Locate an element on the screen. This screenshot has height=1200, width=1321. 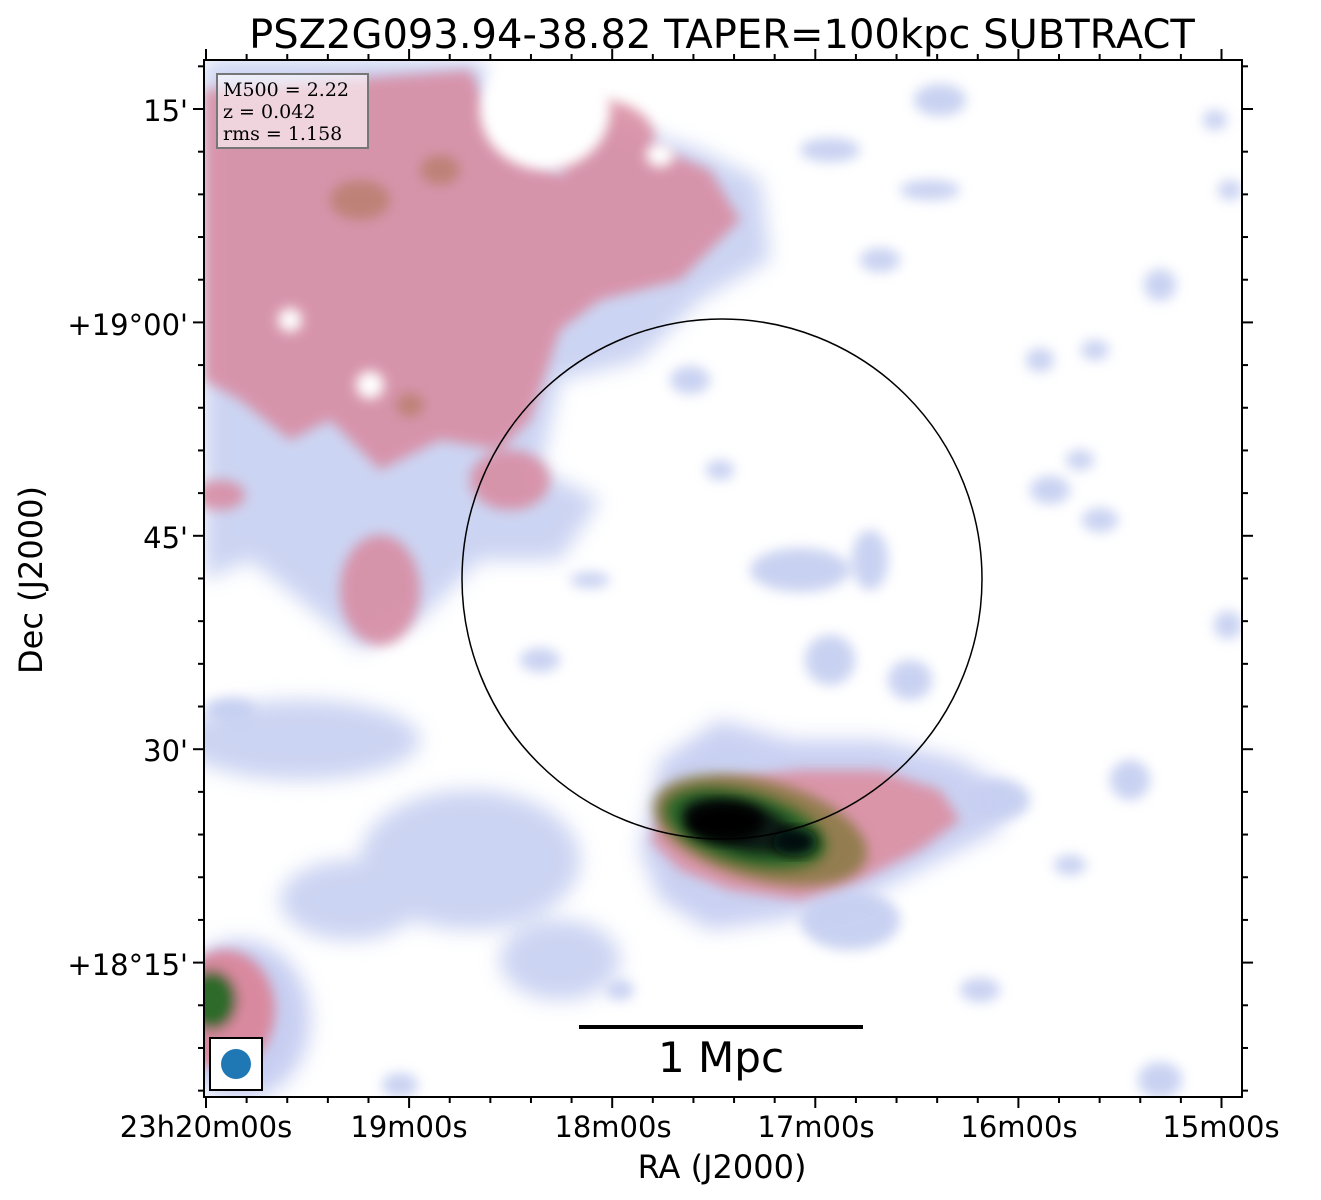
y-axis-label: Dec (J2000) is located at coordinates (31, 580).